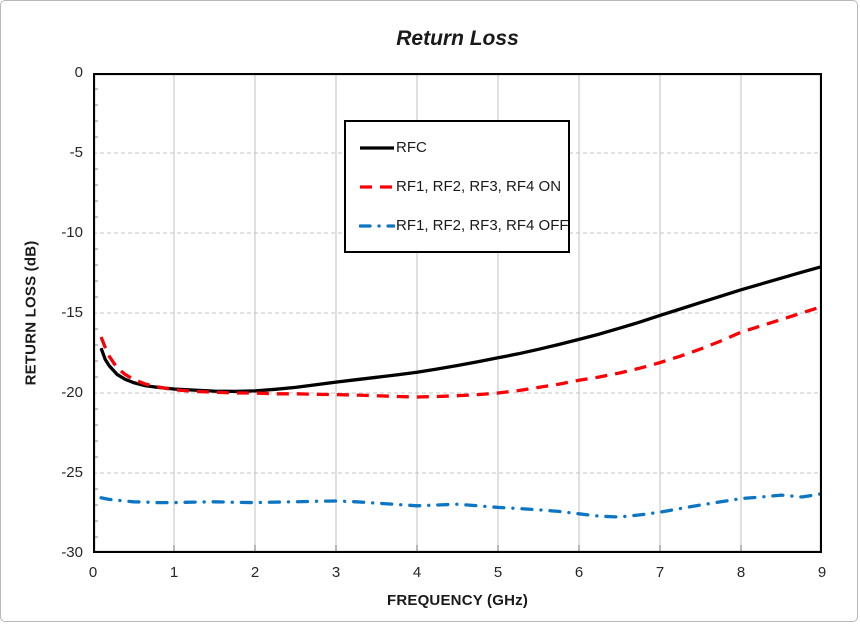 The image size is (860, 624). I want to click on y-tick-label: -10, so click(72, 232).